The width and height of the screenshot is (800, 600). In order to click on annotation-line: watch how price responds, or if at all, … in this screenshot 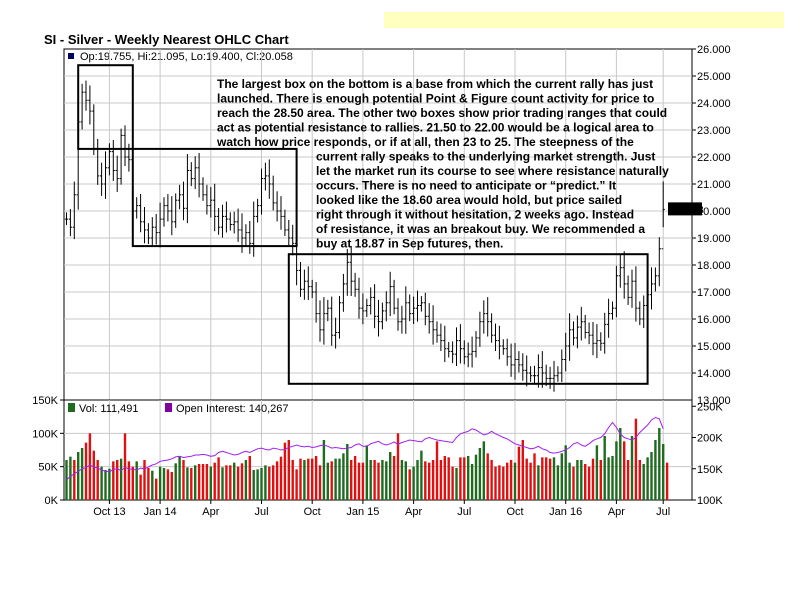, I will do `click(425, 142)`.